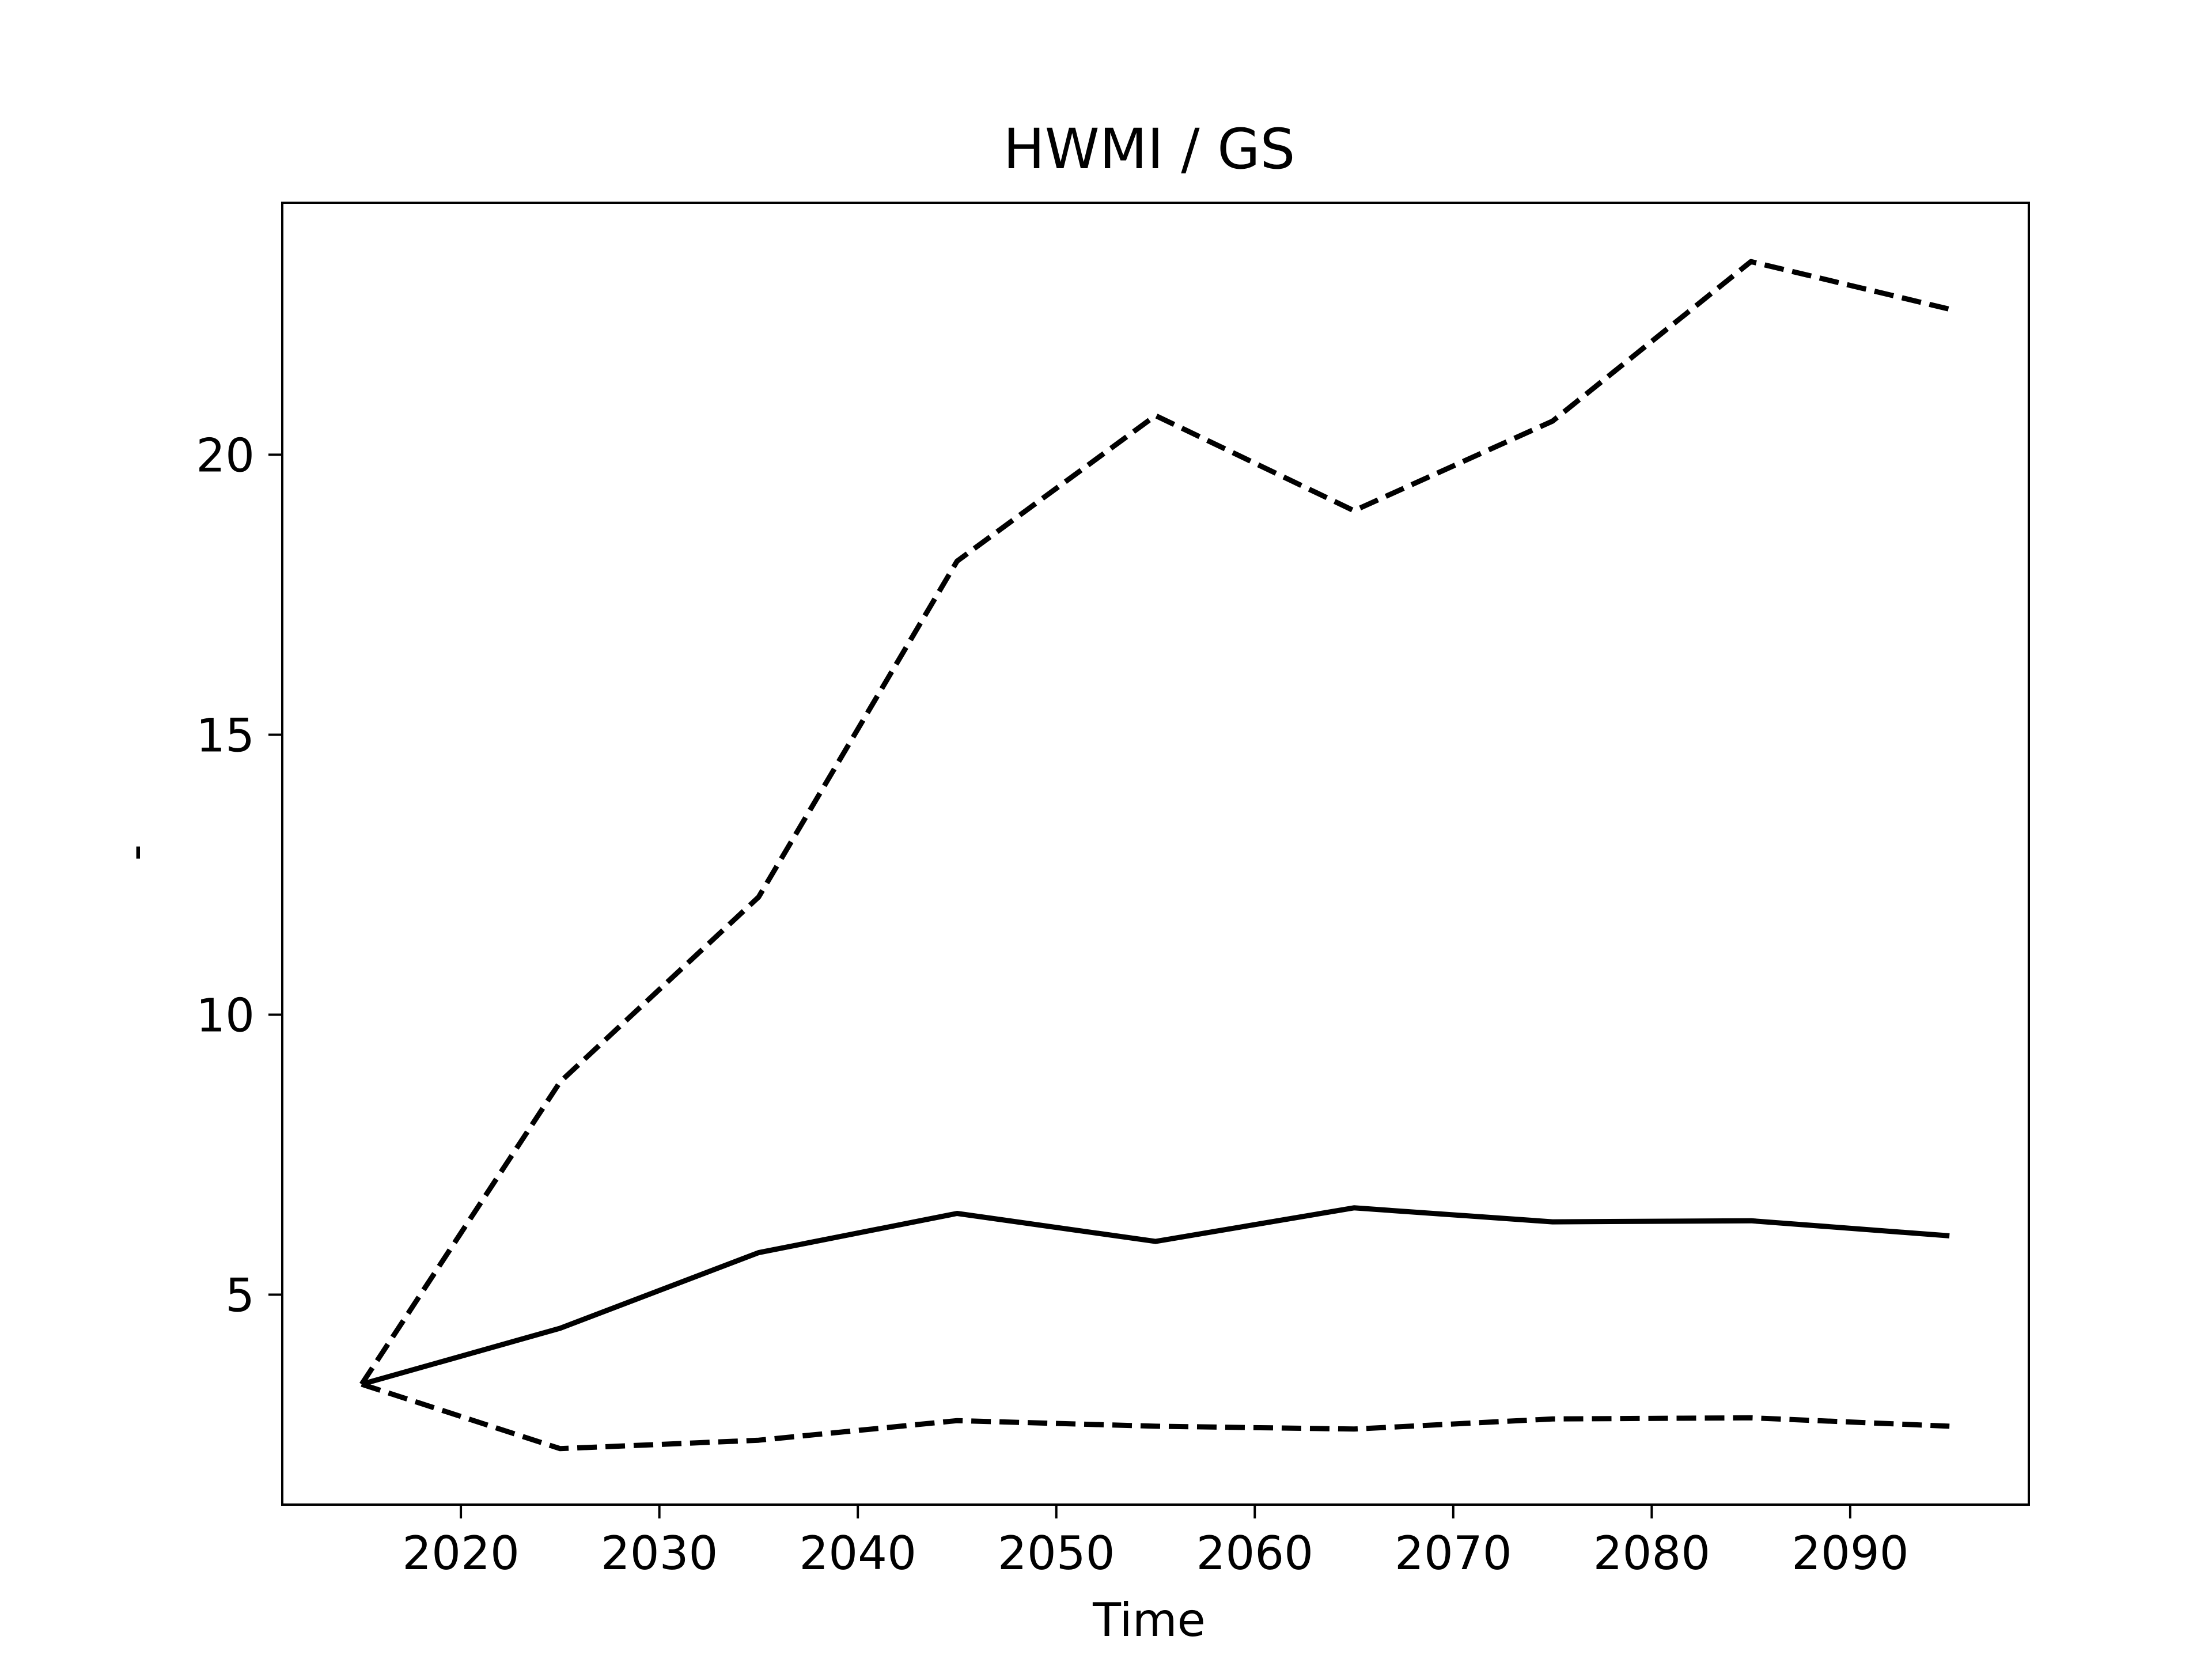 This screenshot has height=1659, width=2212. Describe the element at coordinates (240, 1295) in the screenshot. I see `y-tick-label: 5` at that location.